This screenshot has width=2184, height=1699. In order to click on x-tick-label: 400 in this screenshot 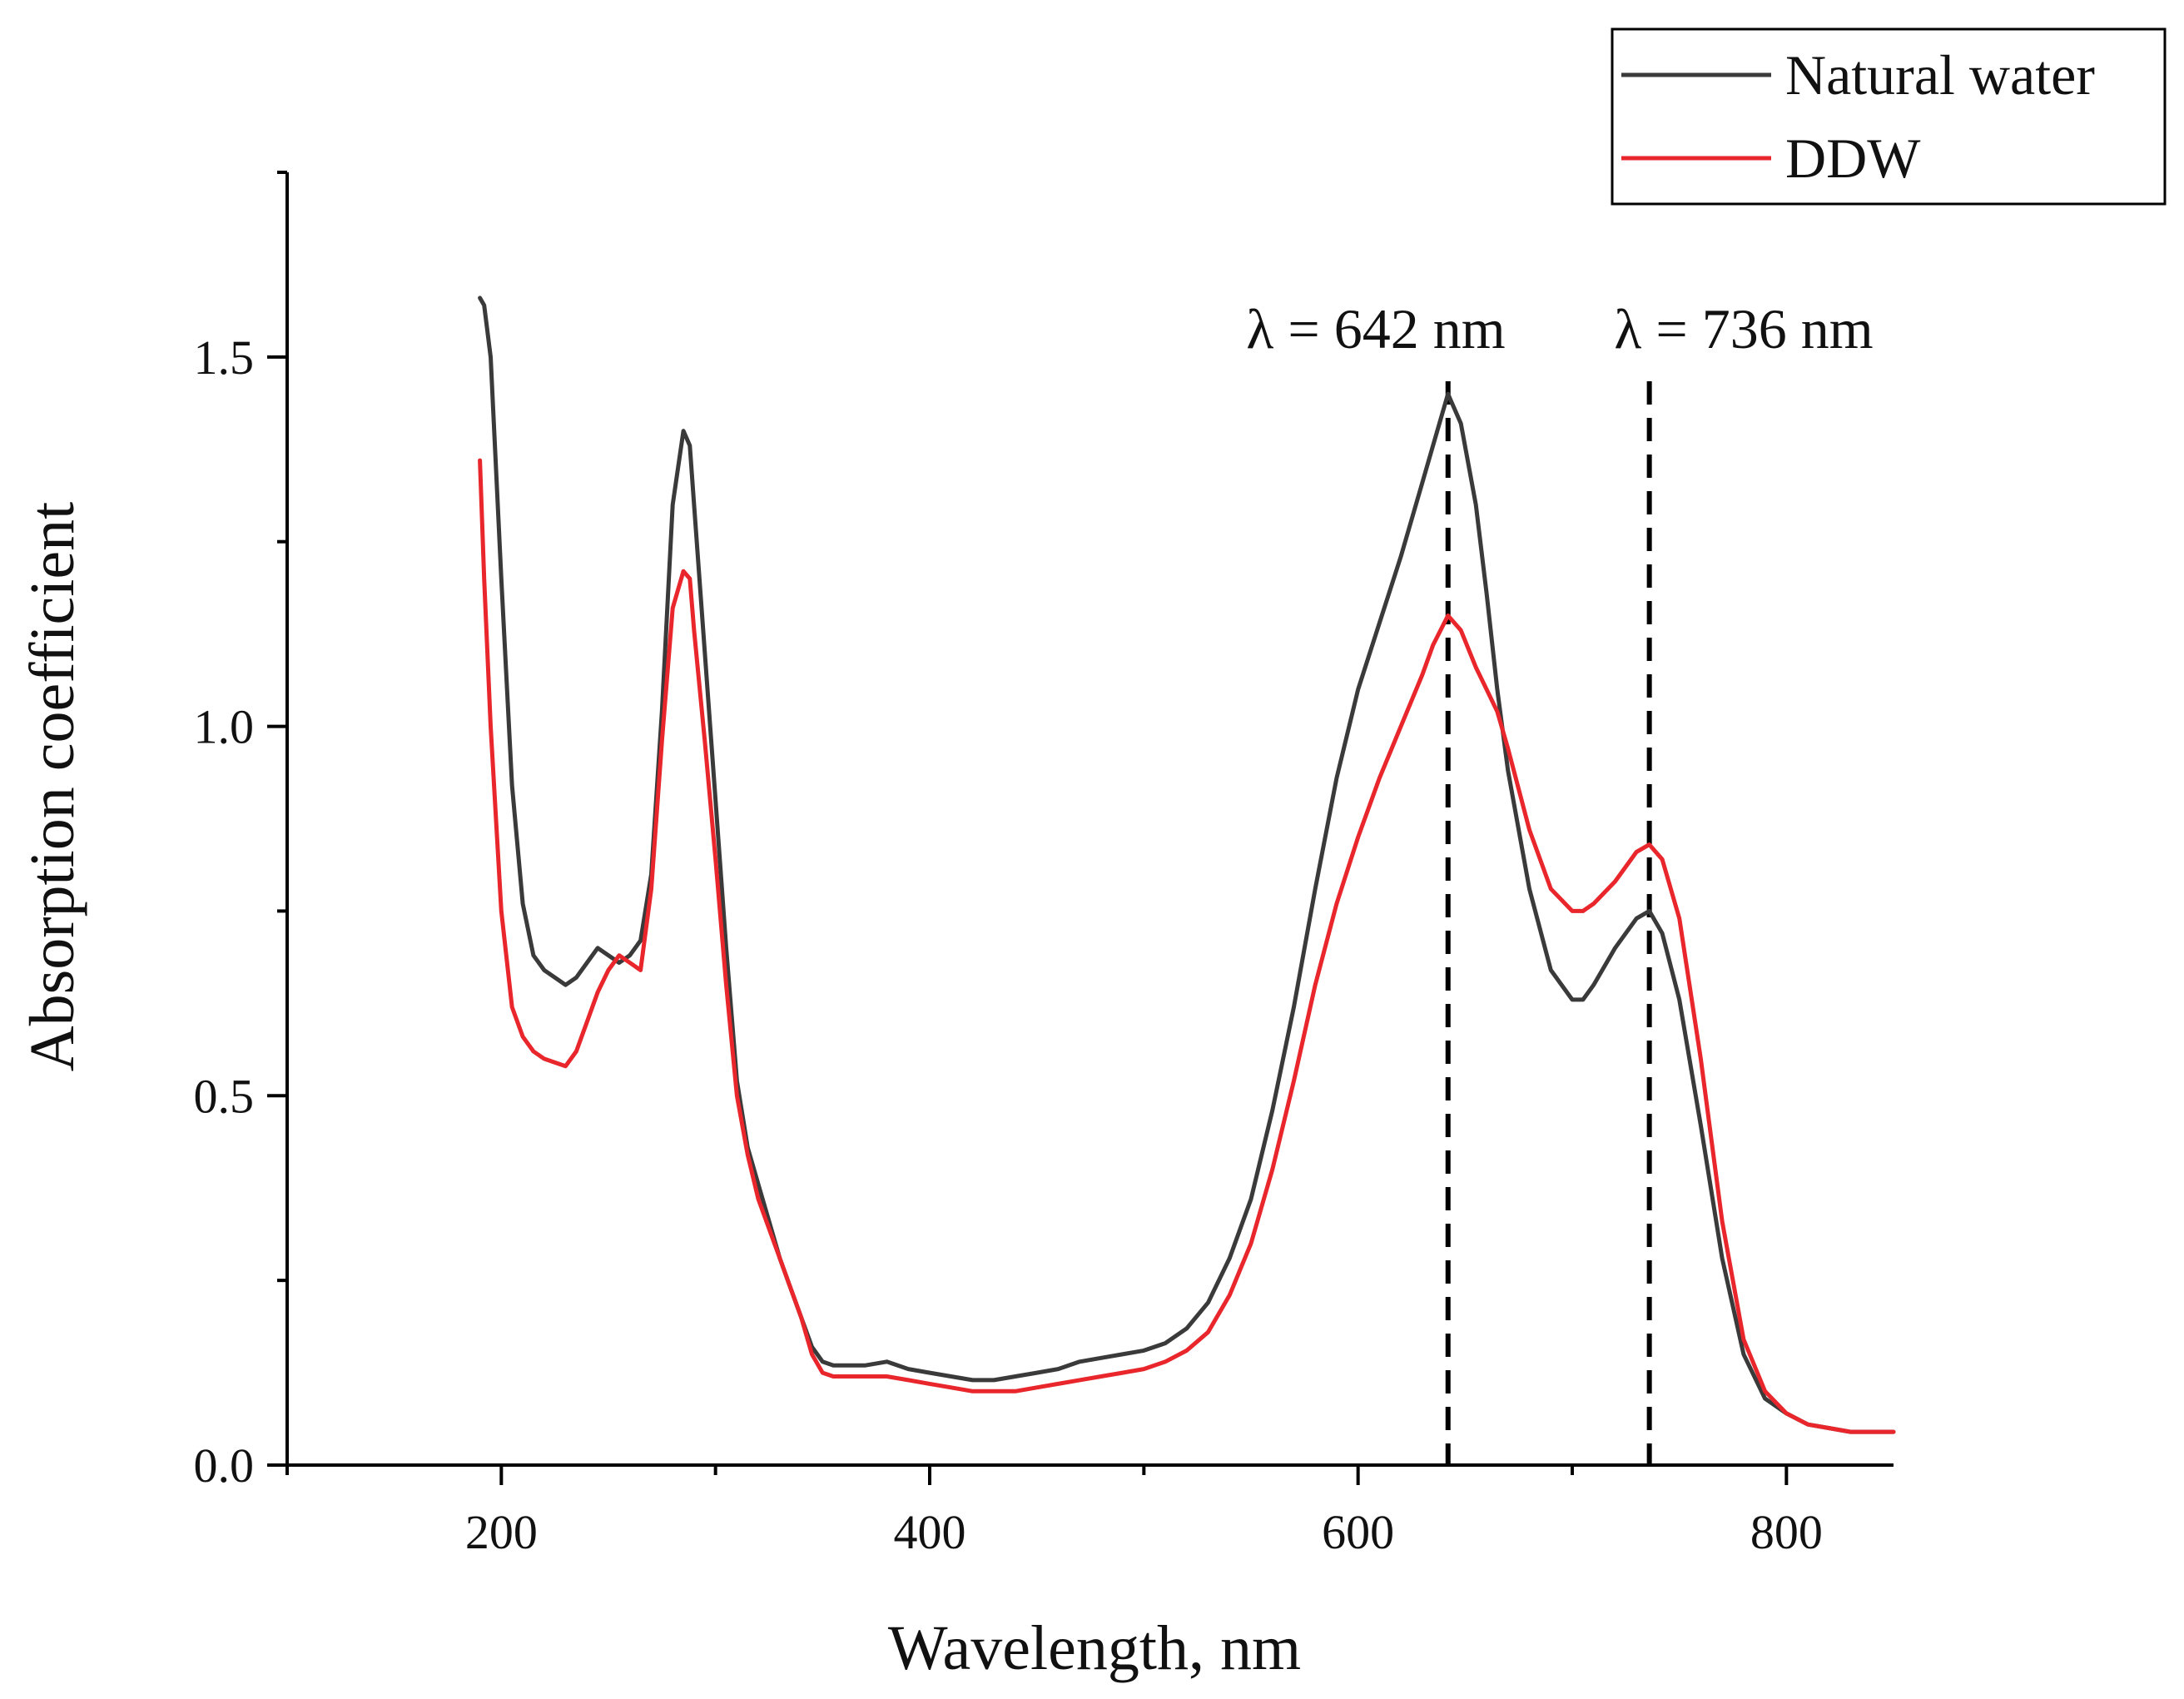, I will do `click(930, 1532)`.